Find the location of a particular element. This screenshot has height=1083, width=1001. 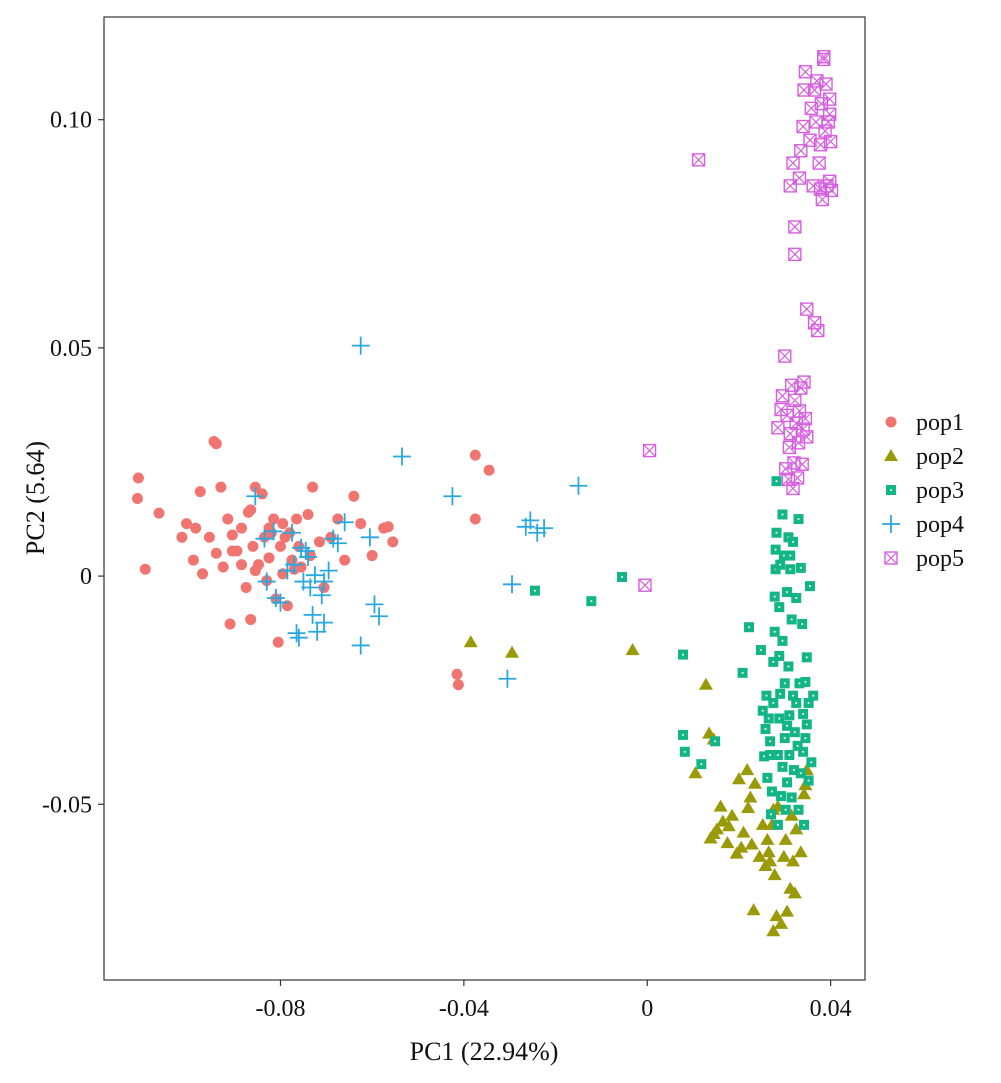

series-pop5 is located at coordinates (738, 321).